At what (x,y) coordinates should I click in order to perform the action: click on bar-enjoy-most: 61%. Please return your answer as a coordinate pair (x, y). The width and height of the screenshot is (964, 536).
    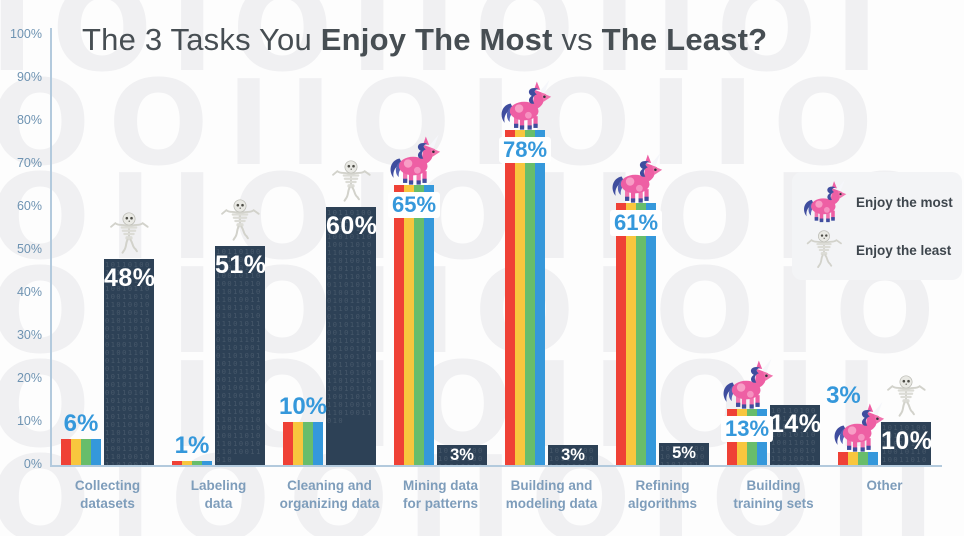
    Looking at the image, I should click on (632, 334).